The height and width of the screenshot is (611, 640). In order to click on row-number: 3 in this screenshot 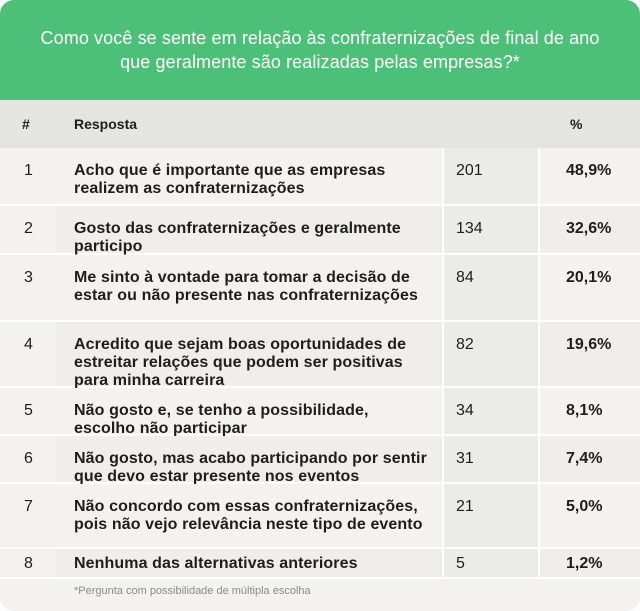, I will do `click(28, 277)`.